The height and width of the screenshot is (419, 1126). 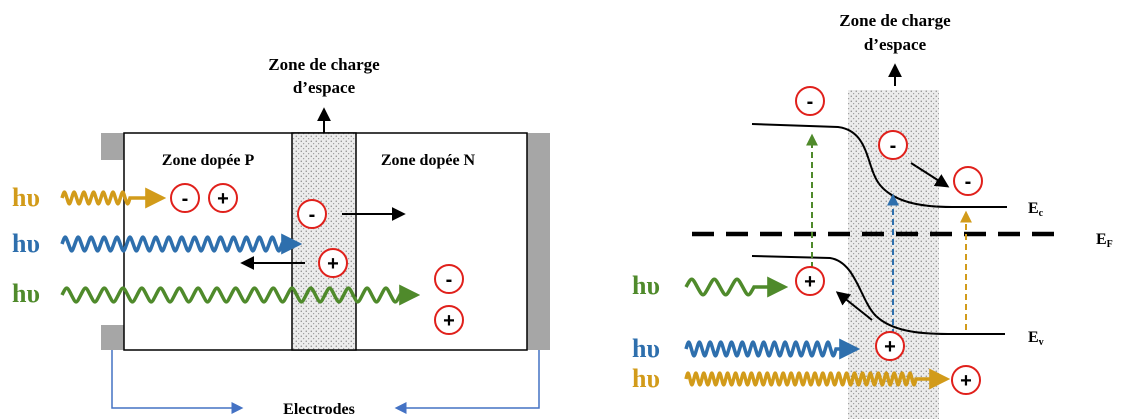 I want to click on electron-band-green: -, so click(x=810, y=101).